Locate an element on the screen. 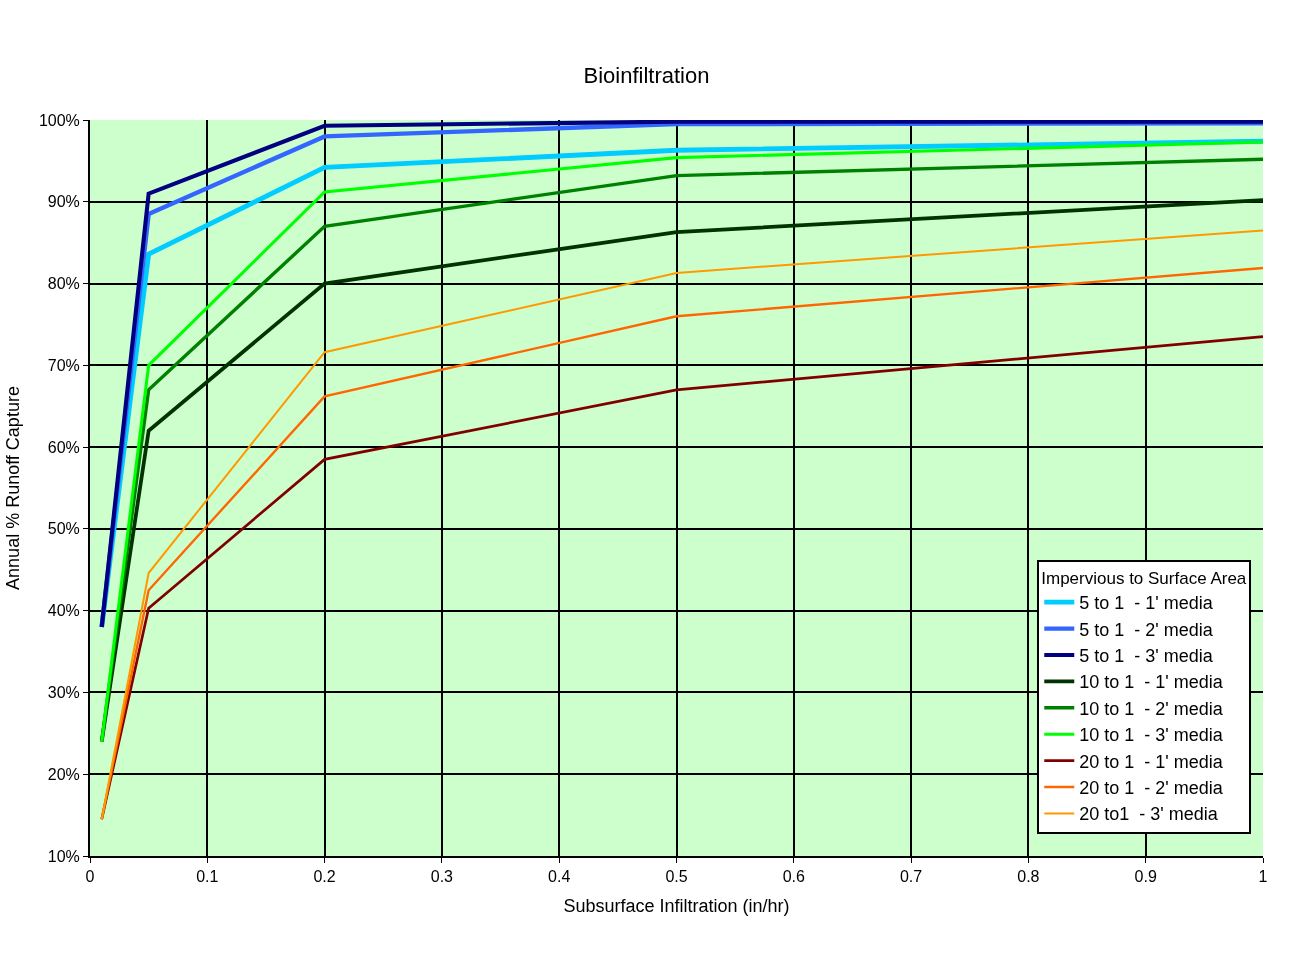 The image size is (1293, 966). x-tick-label: 0.8 is located at coordinates (1028, 877).